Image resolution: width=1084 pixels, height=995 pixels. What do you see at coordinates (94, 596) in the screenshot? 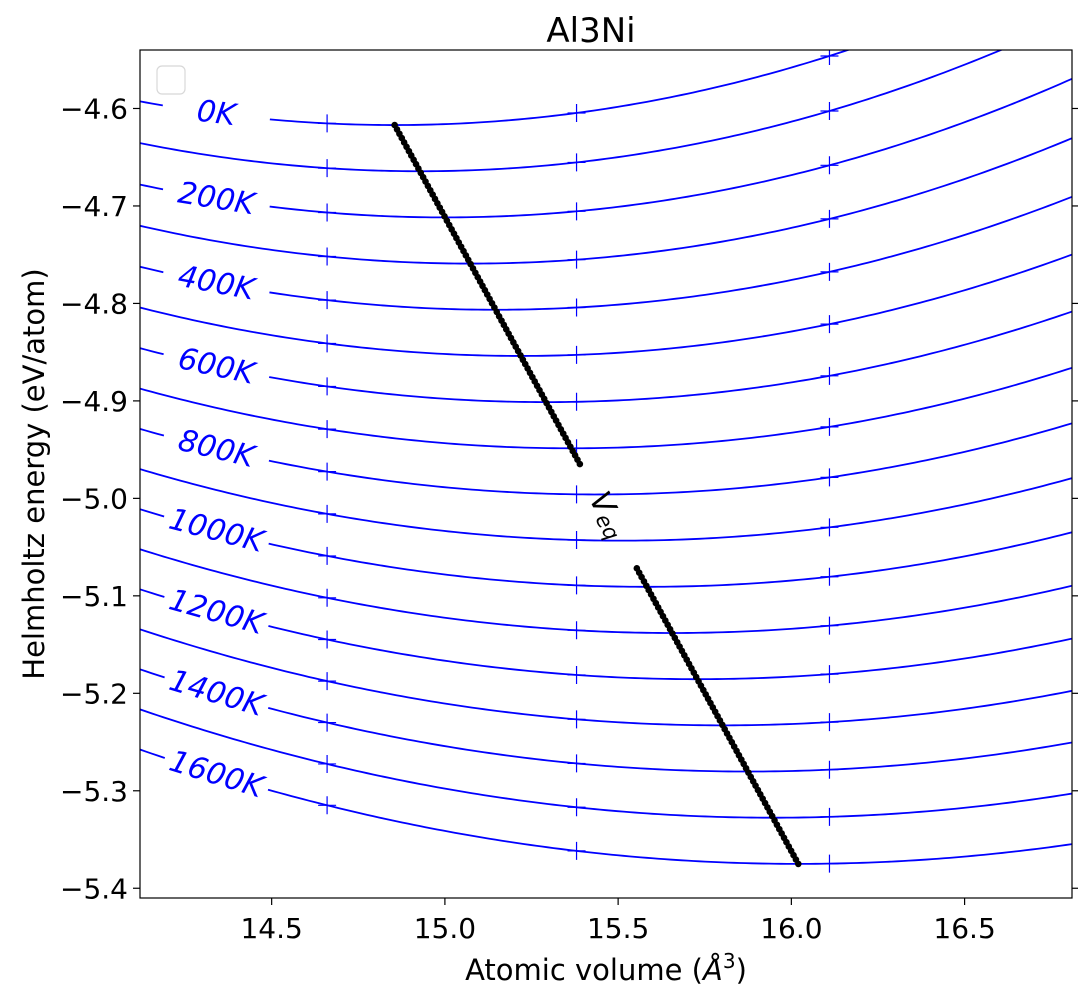
I see `y-tick-label: −5.1` at bounding box center [94, 596].